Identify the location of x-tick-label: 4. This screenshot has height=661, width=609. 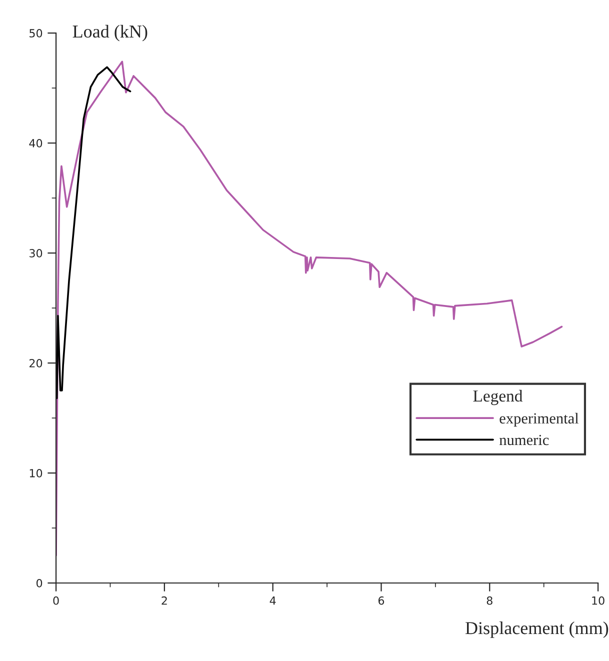
(273, 600).